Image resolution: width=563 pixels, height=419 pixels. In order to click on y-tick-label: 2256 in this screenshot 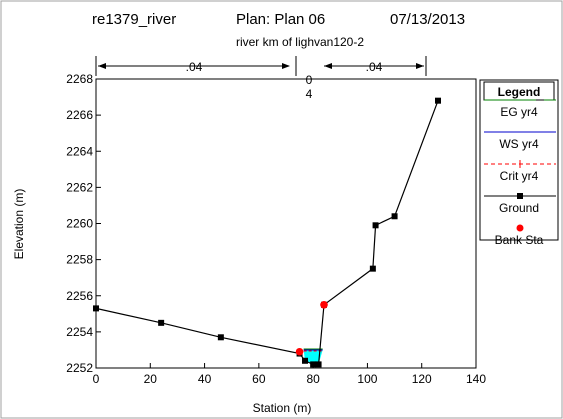, I will do `click(79, 296)`.